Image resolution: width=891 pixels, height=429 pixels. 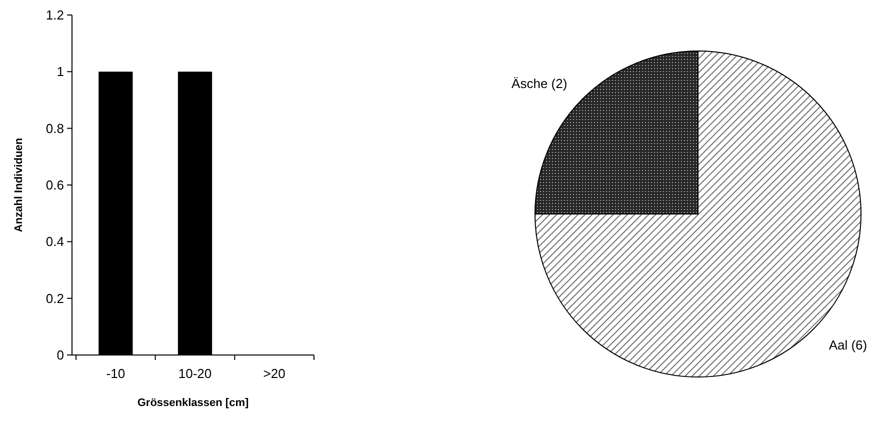 I want to click on x-tick-label: 10-20, so click(x=195, y=373).